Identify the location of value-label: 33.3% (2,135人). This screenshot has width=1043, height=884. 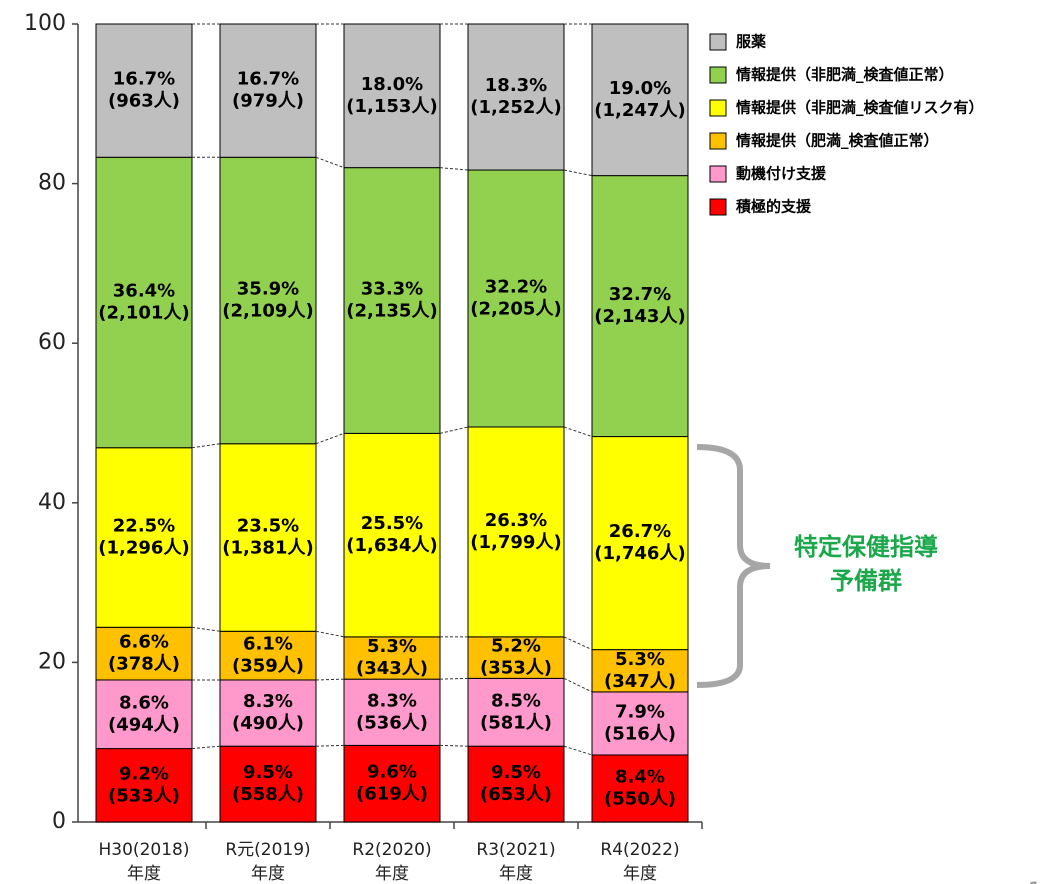
(391, 300).